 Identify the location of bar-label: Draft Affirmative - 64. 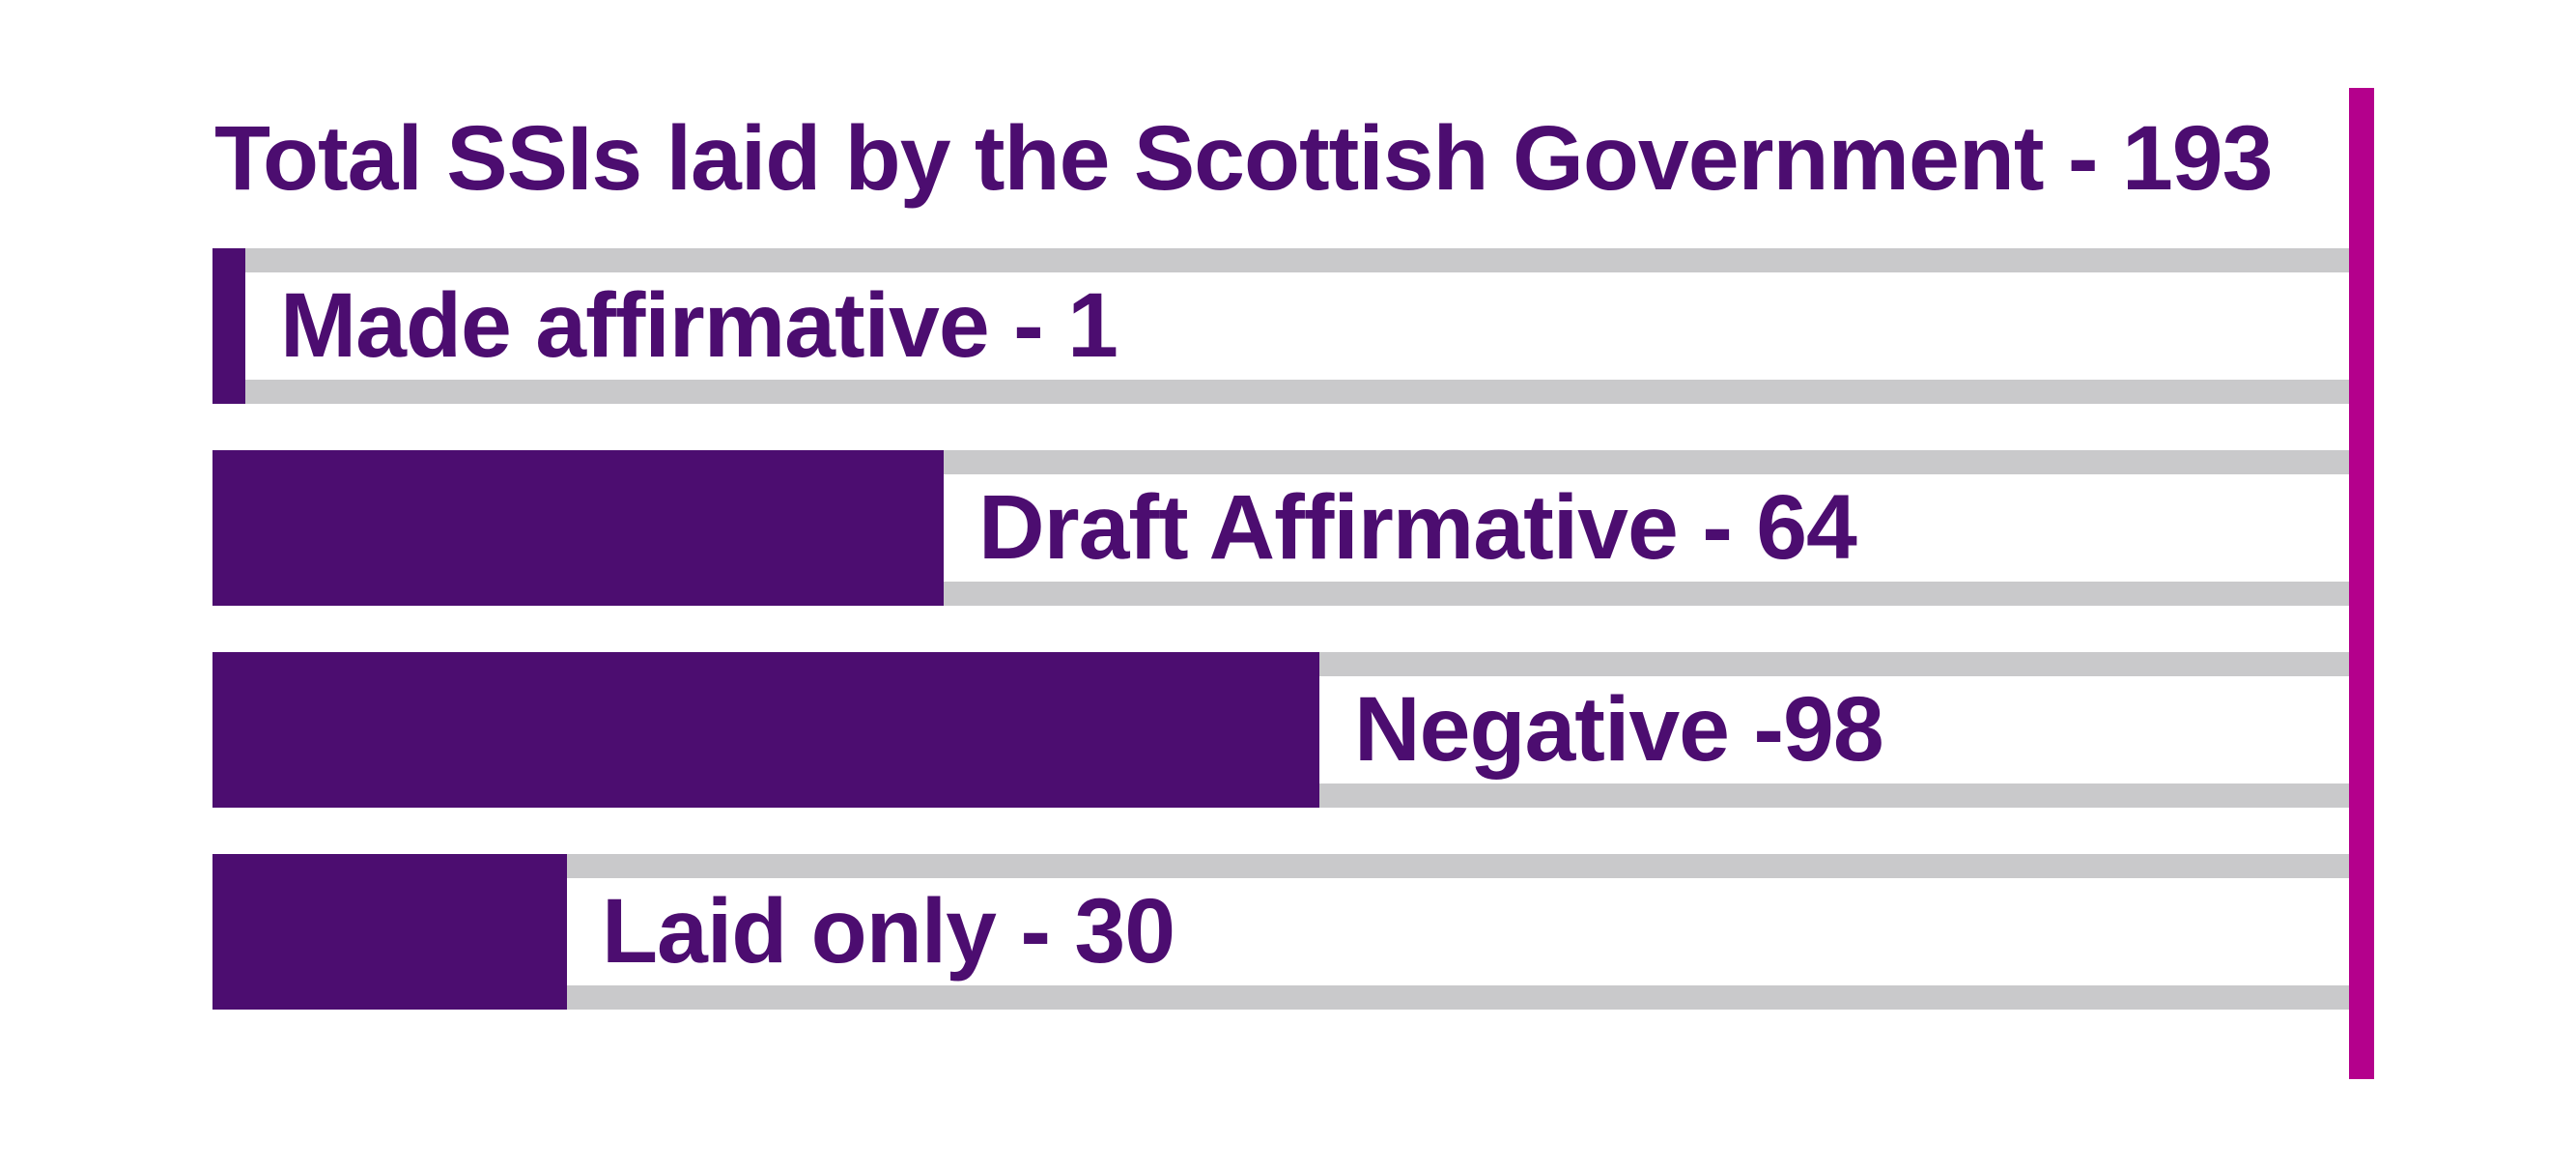
(1417, 527).